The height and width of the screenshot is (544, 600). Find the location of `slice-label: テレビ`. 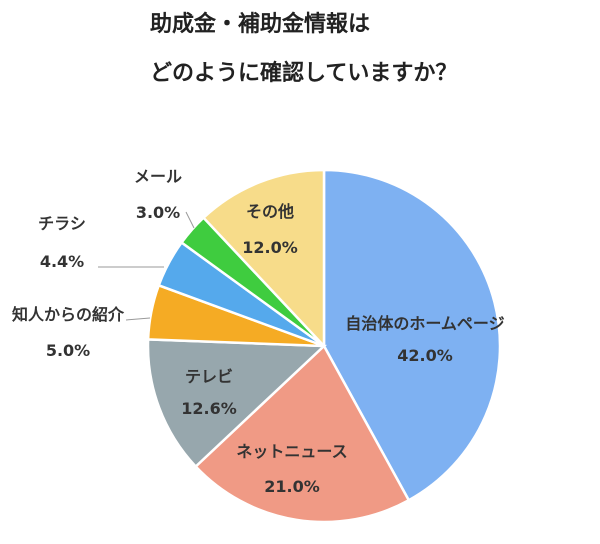

slice-label: テレビ is located at coordinates (209, 376).